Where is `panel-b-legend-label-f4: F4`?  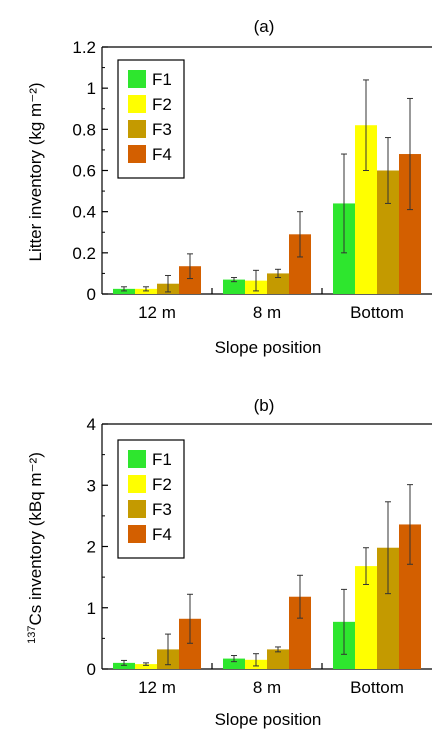
panel-b-legend-label-f4: F4 is located at coordinates (162, 534).